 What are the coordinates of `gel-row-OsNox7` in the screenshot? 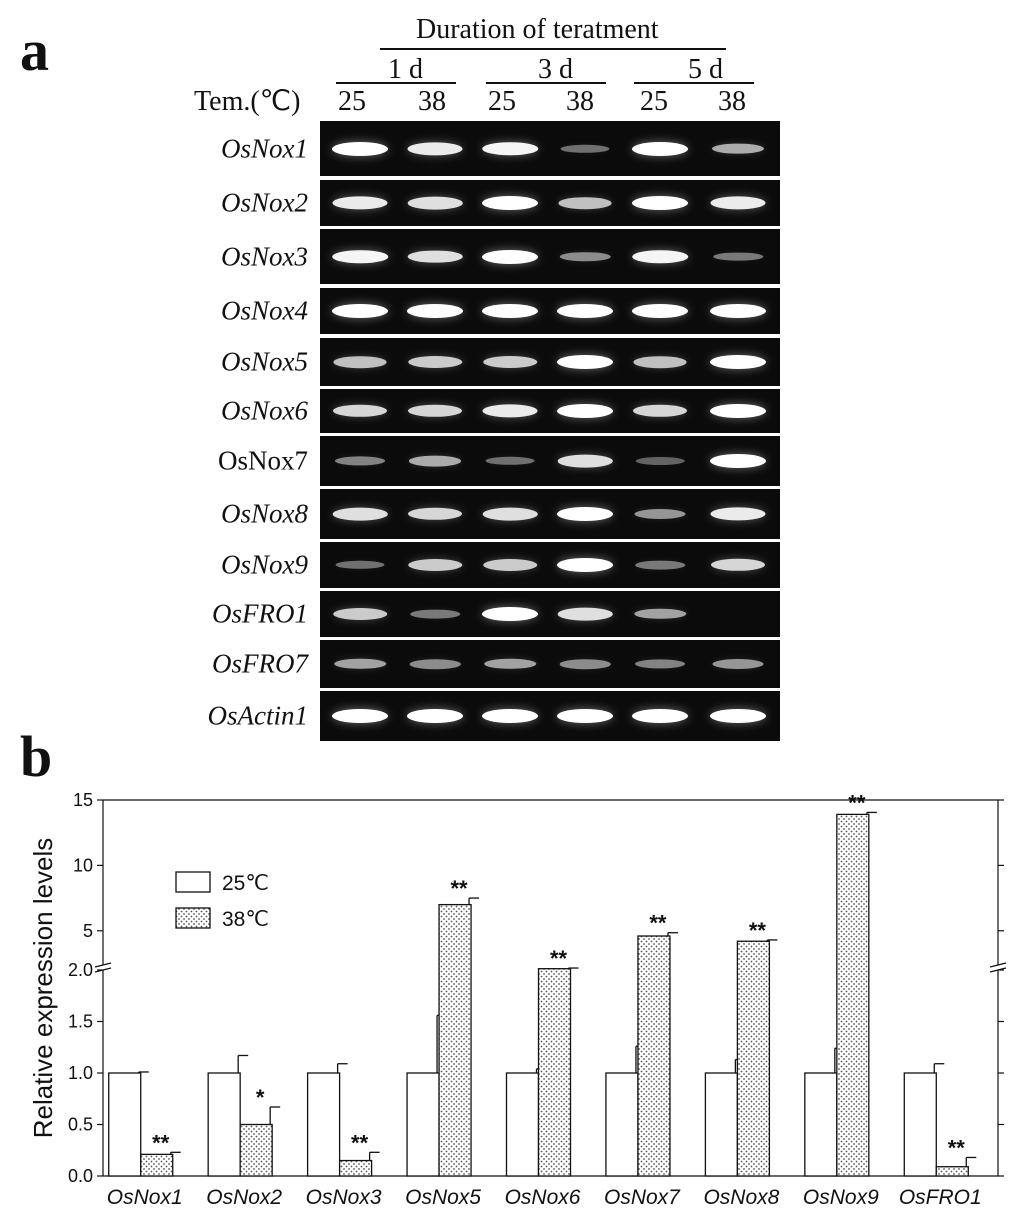 It's located at (550, 461).